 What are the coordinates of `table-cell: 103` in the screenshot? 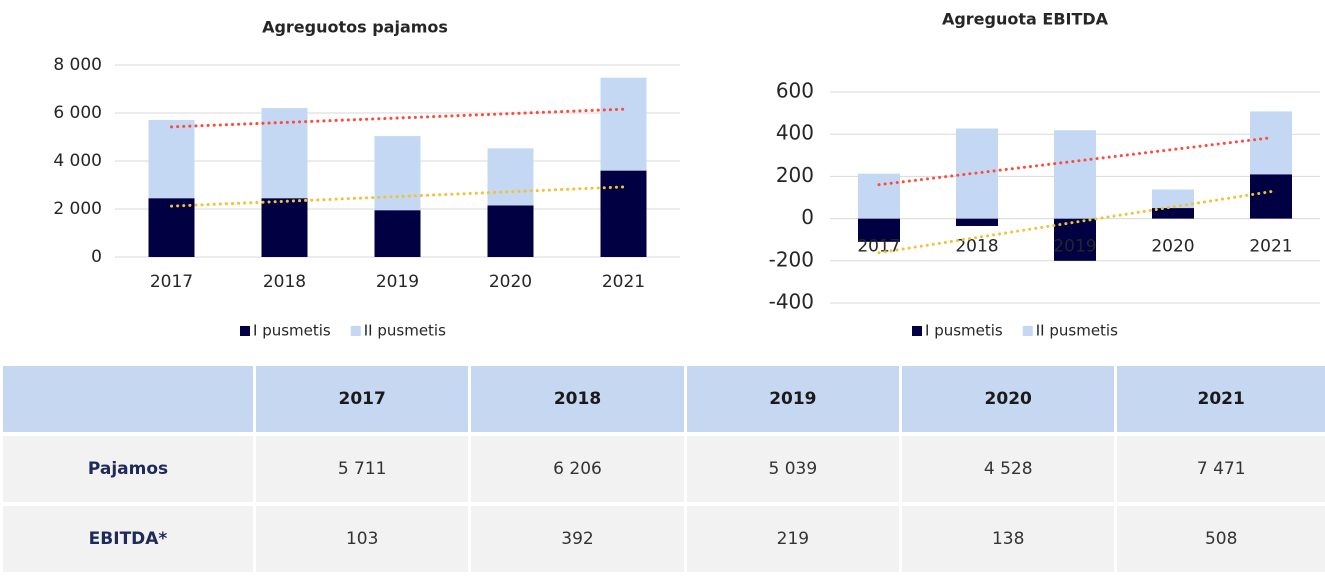 It's located at (362, 539).